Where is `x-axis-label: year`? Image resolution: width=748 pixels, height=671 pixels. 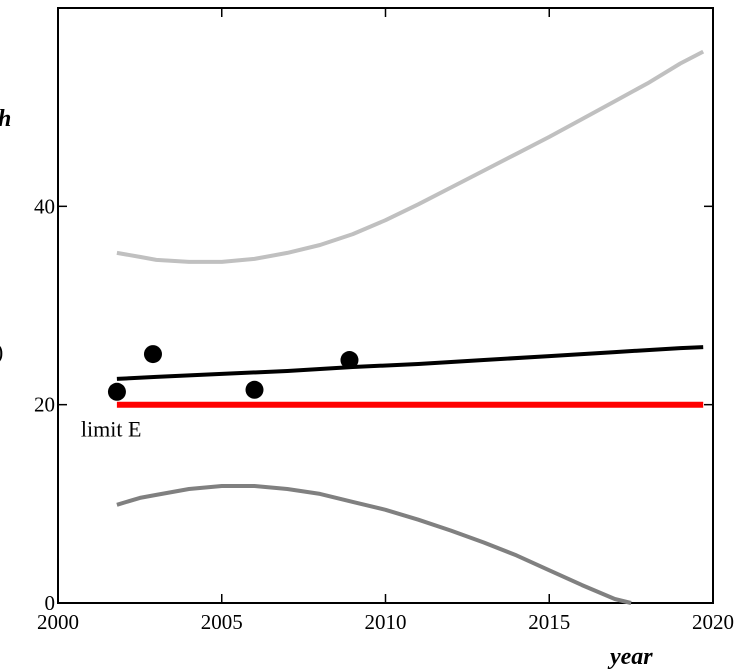
x-axis-label: year is located at coordinates (630, 657).